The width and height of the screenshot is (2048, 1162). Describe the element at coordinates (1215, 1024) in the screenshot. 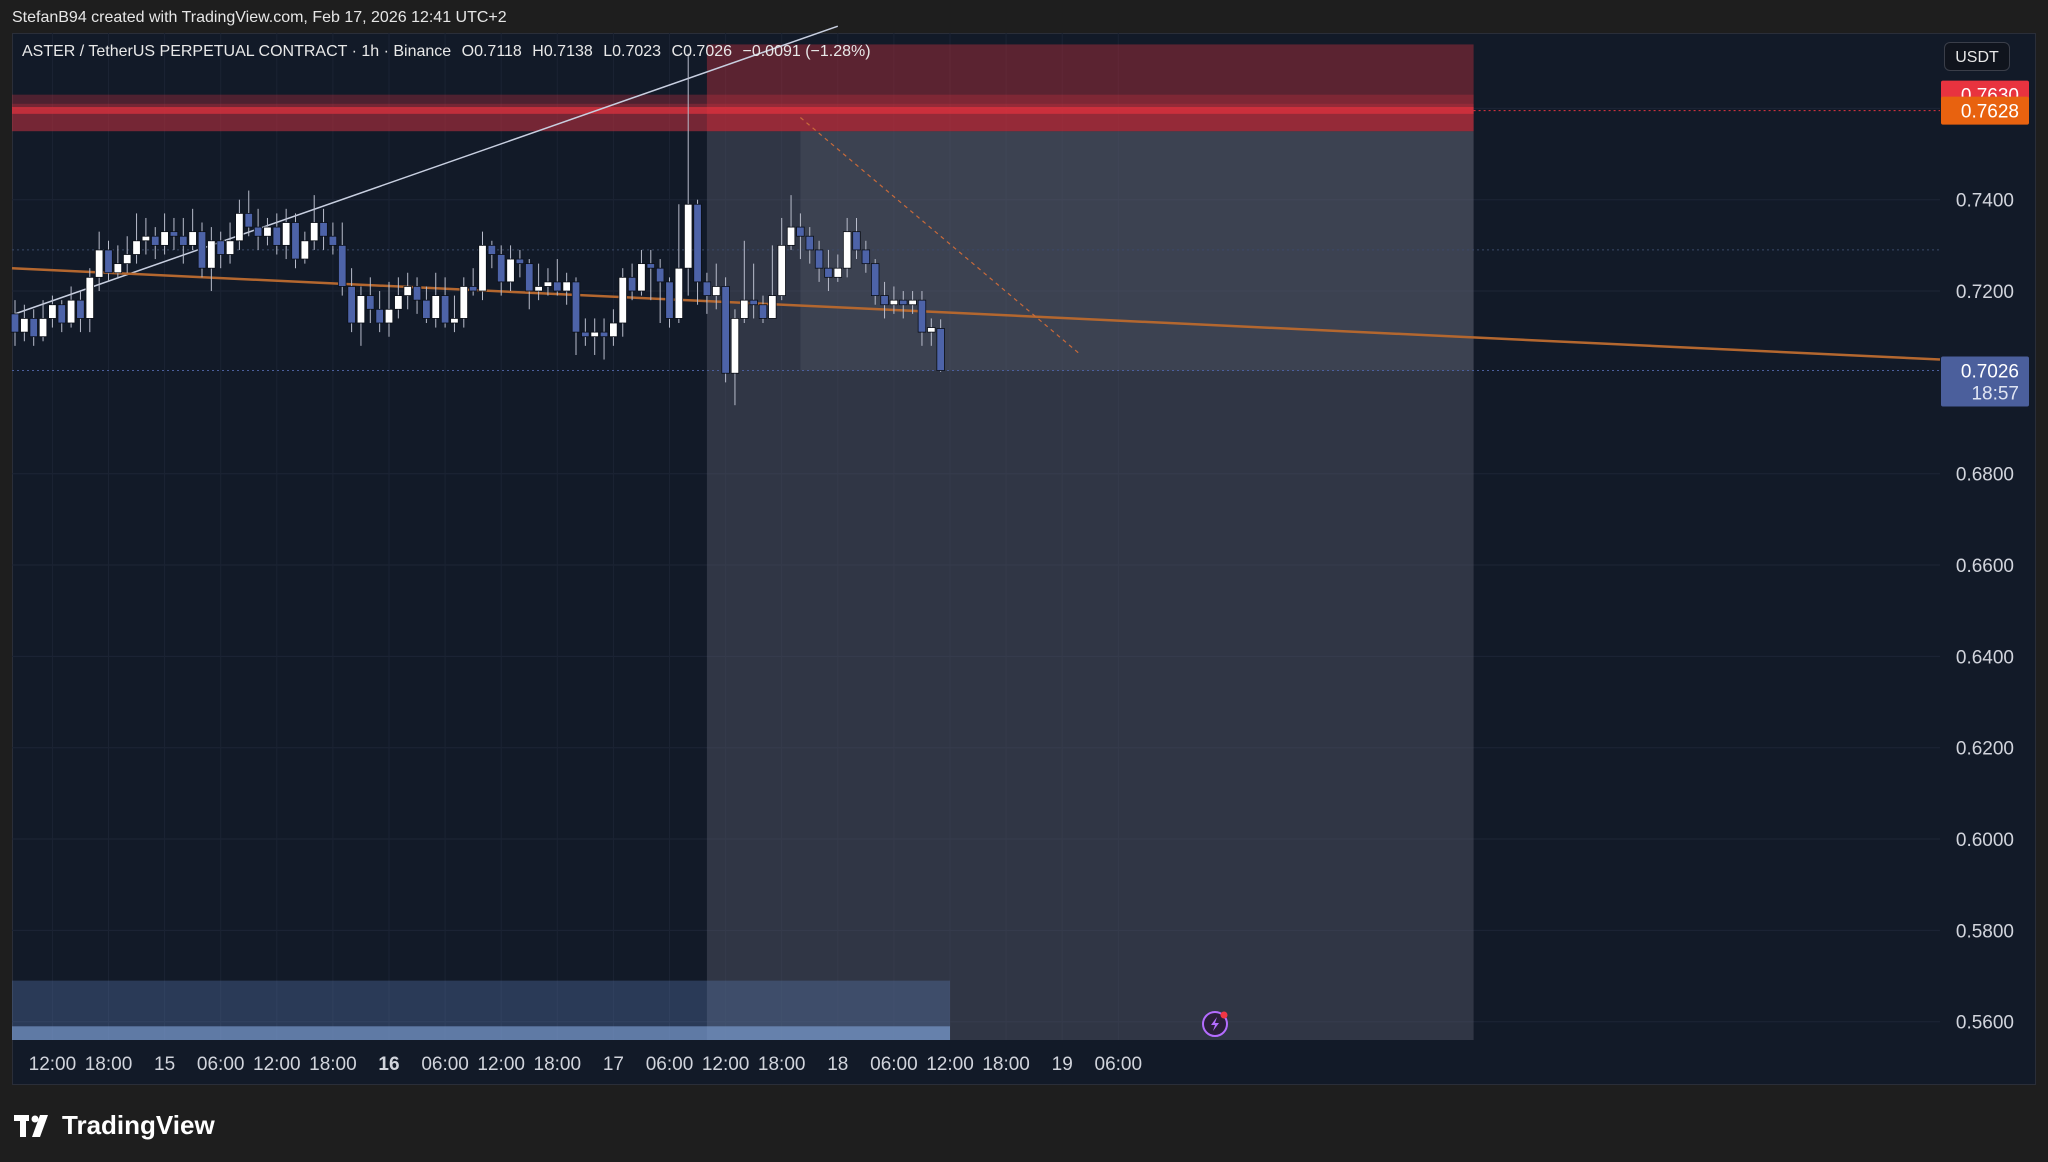

I see `lightning-alert-icon` at that location.